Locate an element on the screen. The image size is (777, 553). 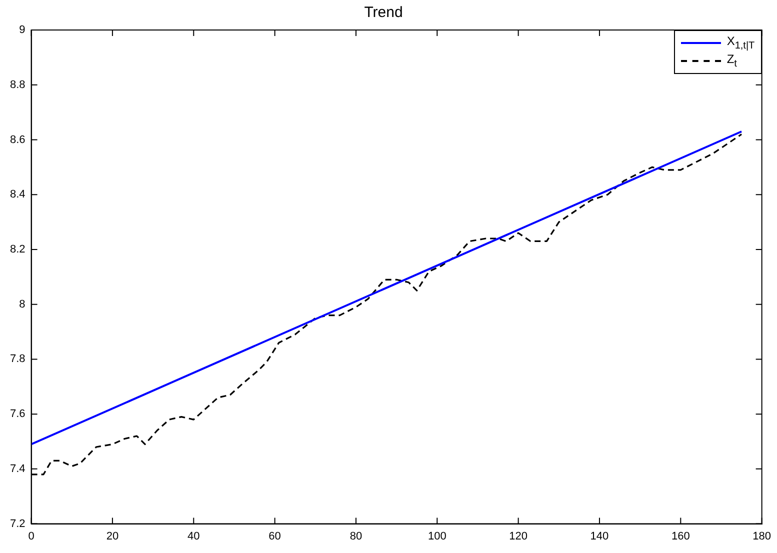
x-tick-label: 20 is located at coordinates (112, 536).